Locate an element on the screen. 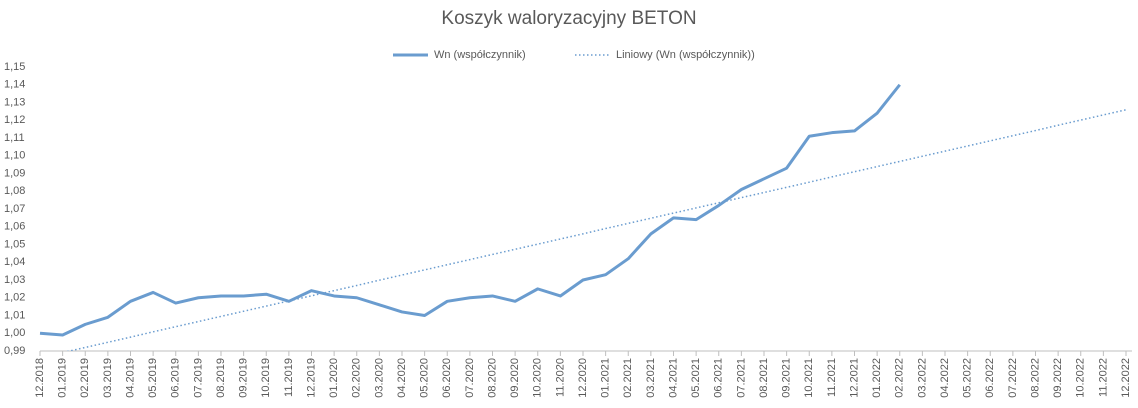 The image size is (1138, 408). x-tick-label: 12.2018 is located at coordinates (40, 378).